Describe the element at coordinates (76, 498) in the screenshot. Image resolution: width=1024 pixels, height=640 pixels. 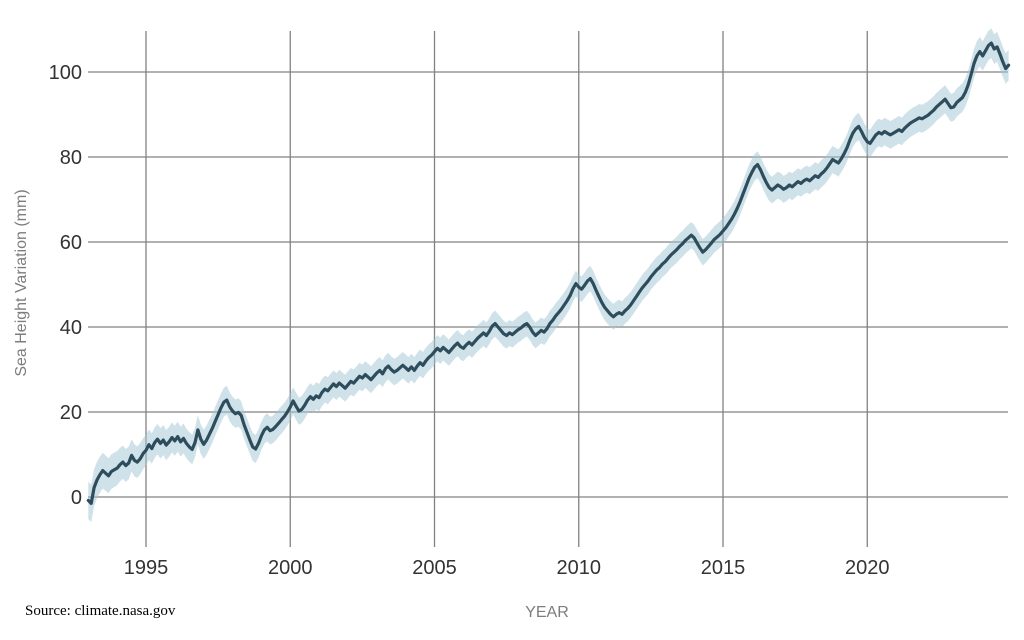
I see `y-tick-label: 0` at that location.